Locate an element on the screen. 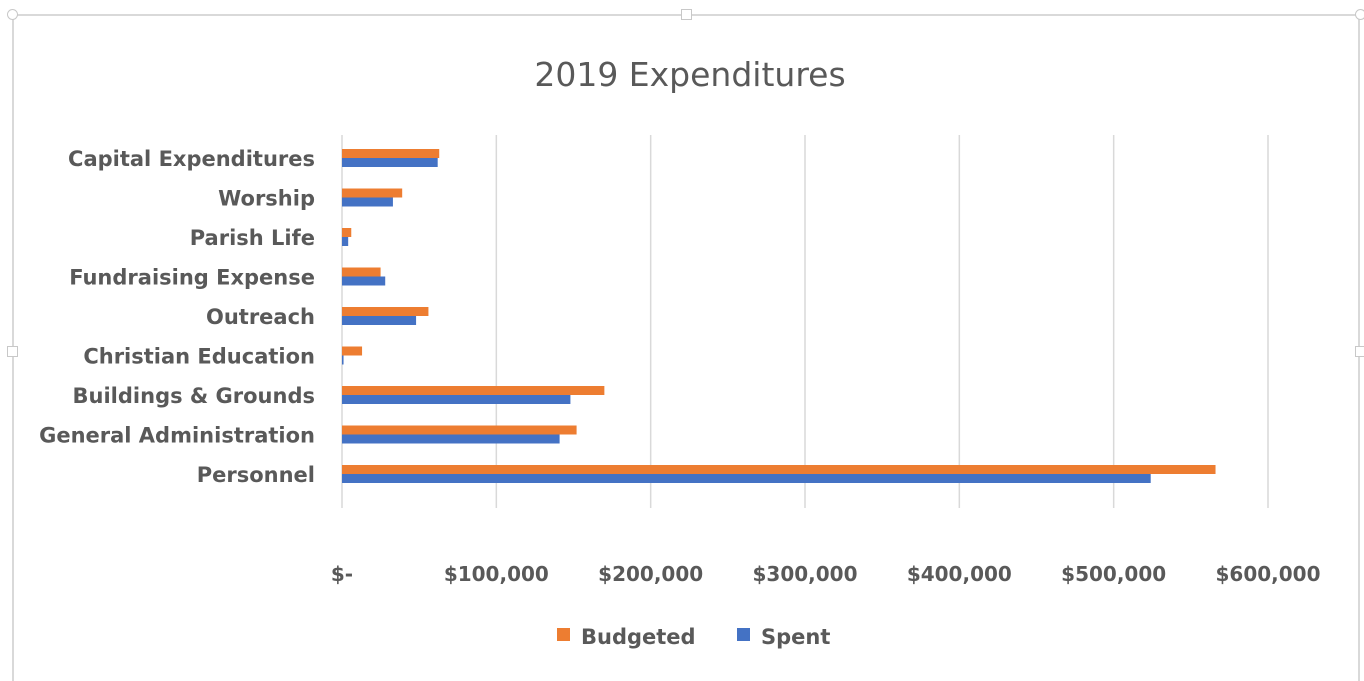 The width and height of the screenshot is (1364, 681). bar-budgeted-outreach is located at coordinates (385, 311).